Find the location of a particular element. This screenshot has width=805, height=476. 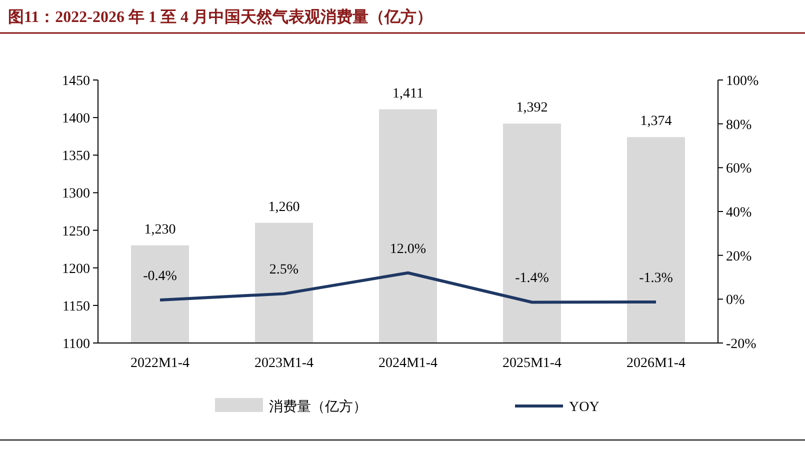

data-label: -1.4% is located at coordinates (532, 278).